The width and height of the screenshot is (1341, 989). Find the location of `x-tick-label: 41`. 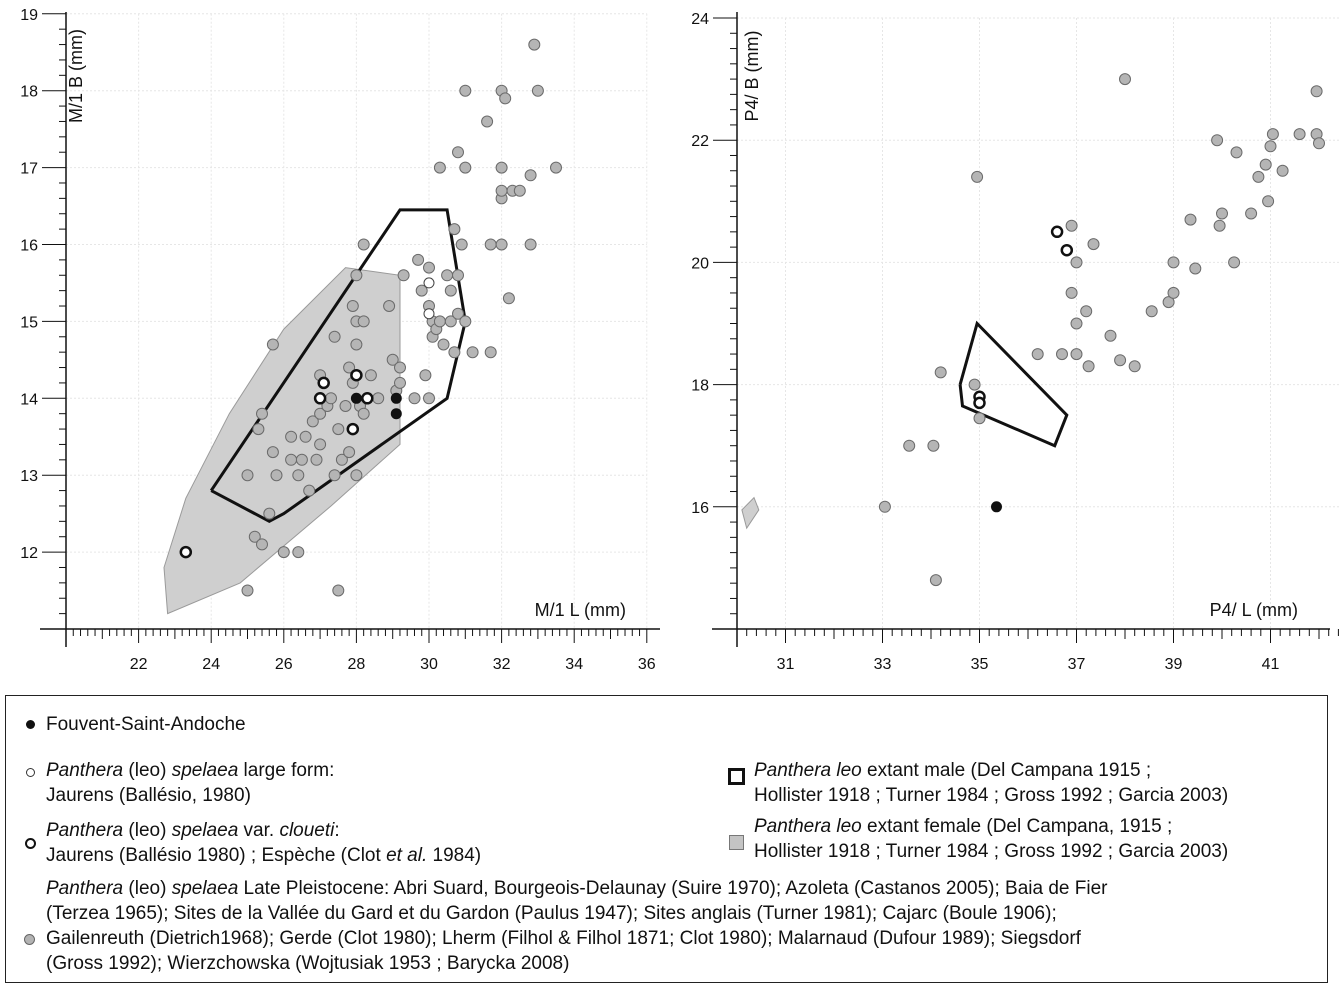

x-tick-label: 41 is located at coordinates (1271, 664).